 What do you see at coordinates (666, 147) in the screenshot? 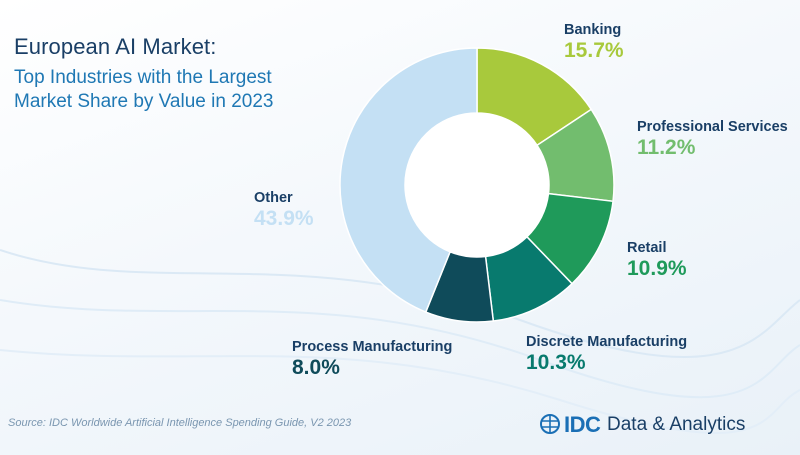
I see `segment-value: 11.2%` at bounding box center [666, 147].